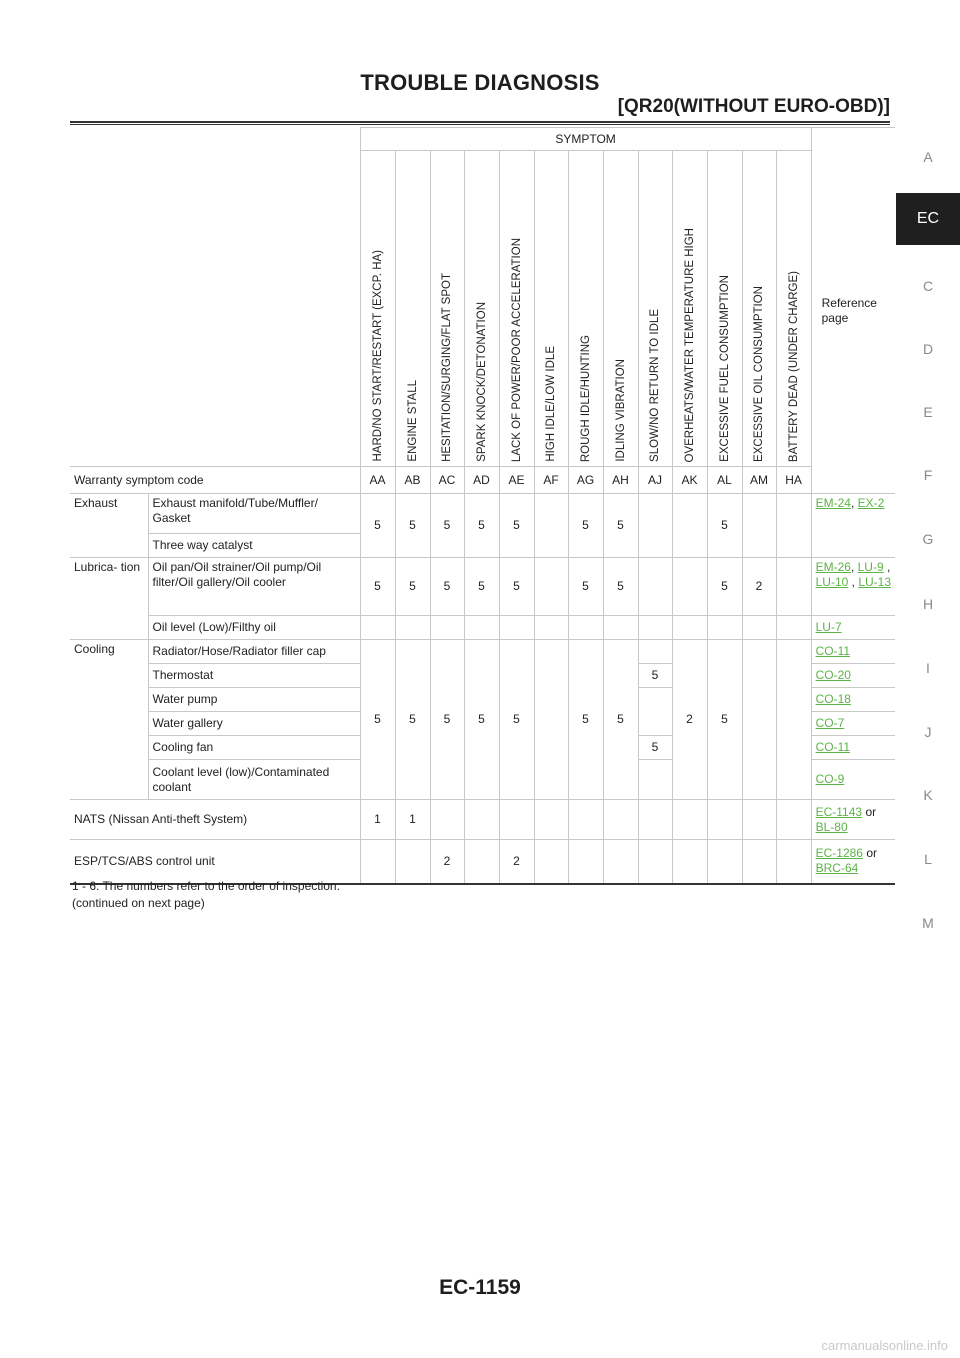 The width and height of the screenshot is (960, 1358). I want to click on item-label: Water gallery, so click(254, 723).